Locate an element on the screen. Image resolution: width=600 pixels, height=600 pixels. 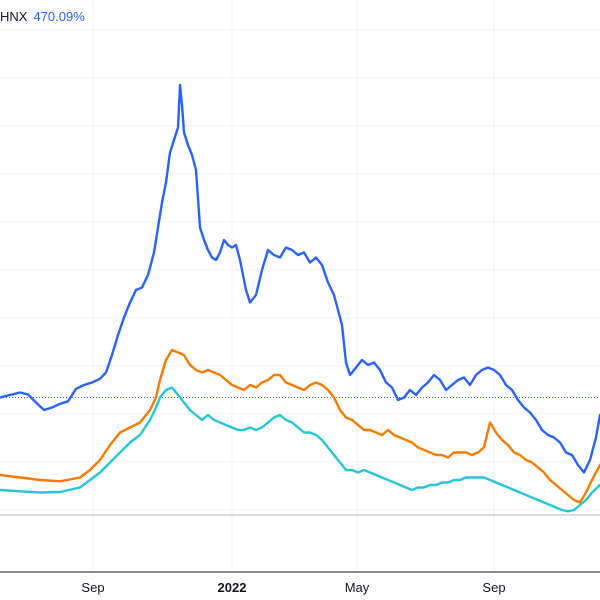
legend-symbol: HNX is located at coordinates (14, 16).